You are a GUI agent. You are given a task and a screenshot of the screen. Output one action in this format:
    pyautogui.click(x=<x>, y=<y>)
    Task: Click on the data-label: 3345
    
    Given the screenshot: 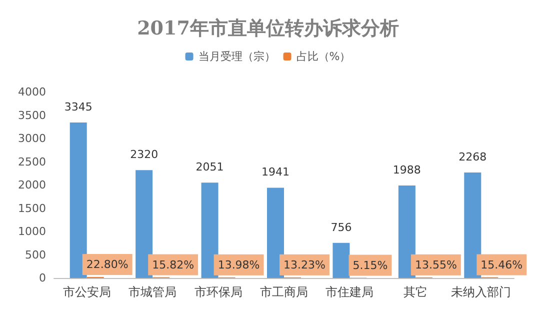 What is the action you would take?
    pyautogui.click(x=78, y=107)
    